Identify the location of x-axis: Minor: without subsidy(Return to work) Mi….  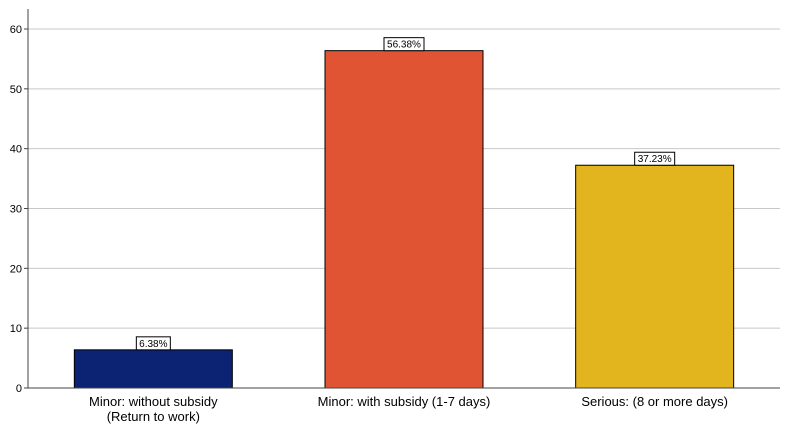
(404, 405).